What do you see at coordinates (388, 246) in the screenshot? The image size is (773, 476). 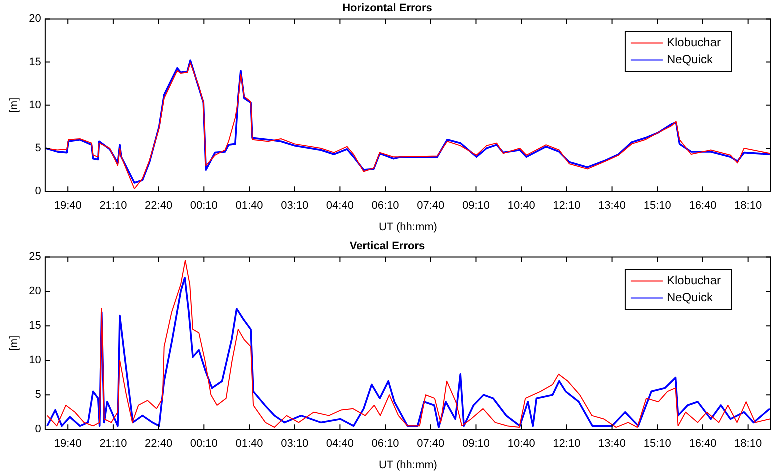 I see `chart-title: Vertical Errors` at bounding box center [388, 246].